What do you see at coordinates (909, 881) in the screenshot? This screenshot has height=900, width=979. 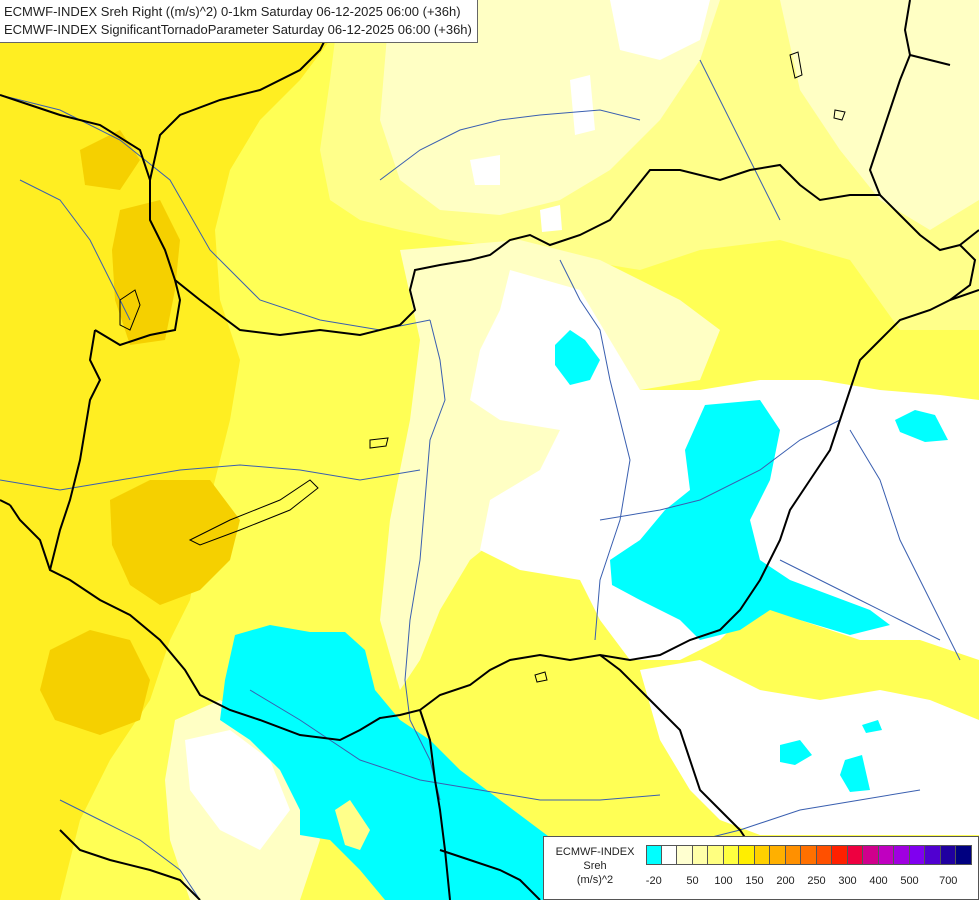 I see `legend-tick-label: 500` at bounding box center [909, 881].